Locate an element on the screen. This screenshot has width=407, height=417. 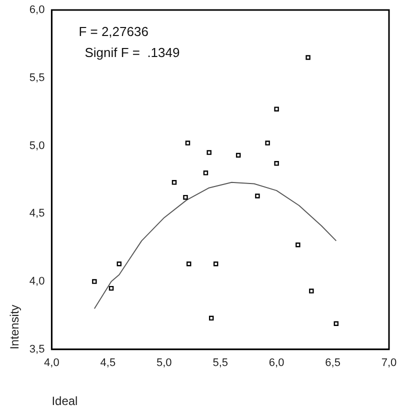
y-tick-label: 5,0 is located at coordinates (37, 146).